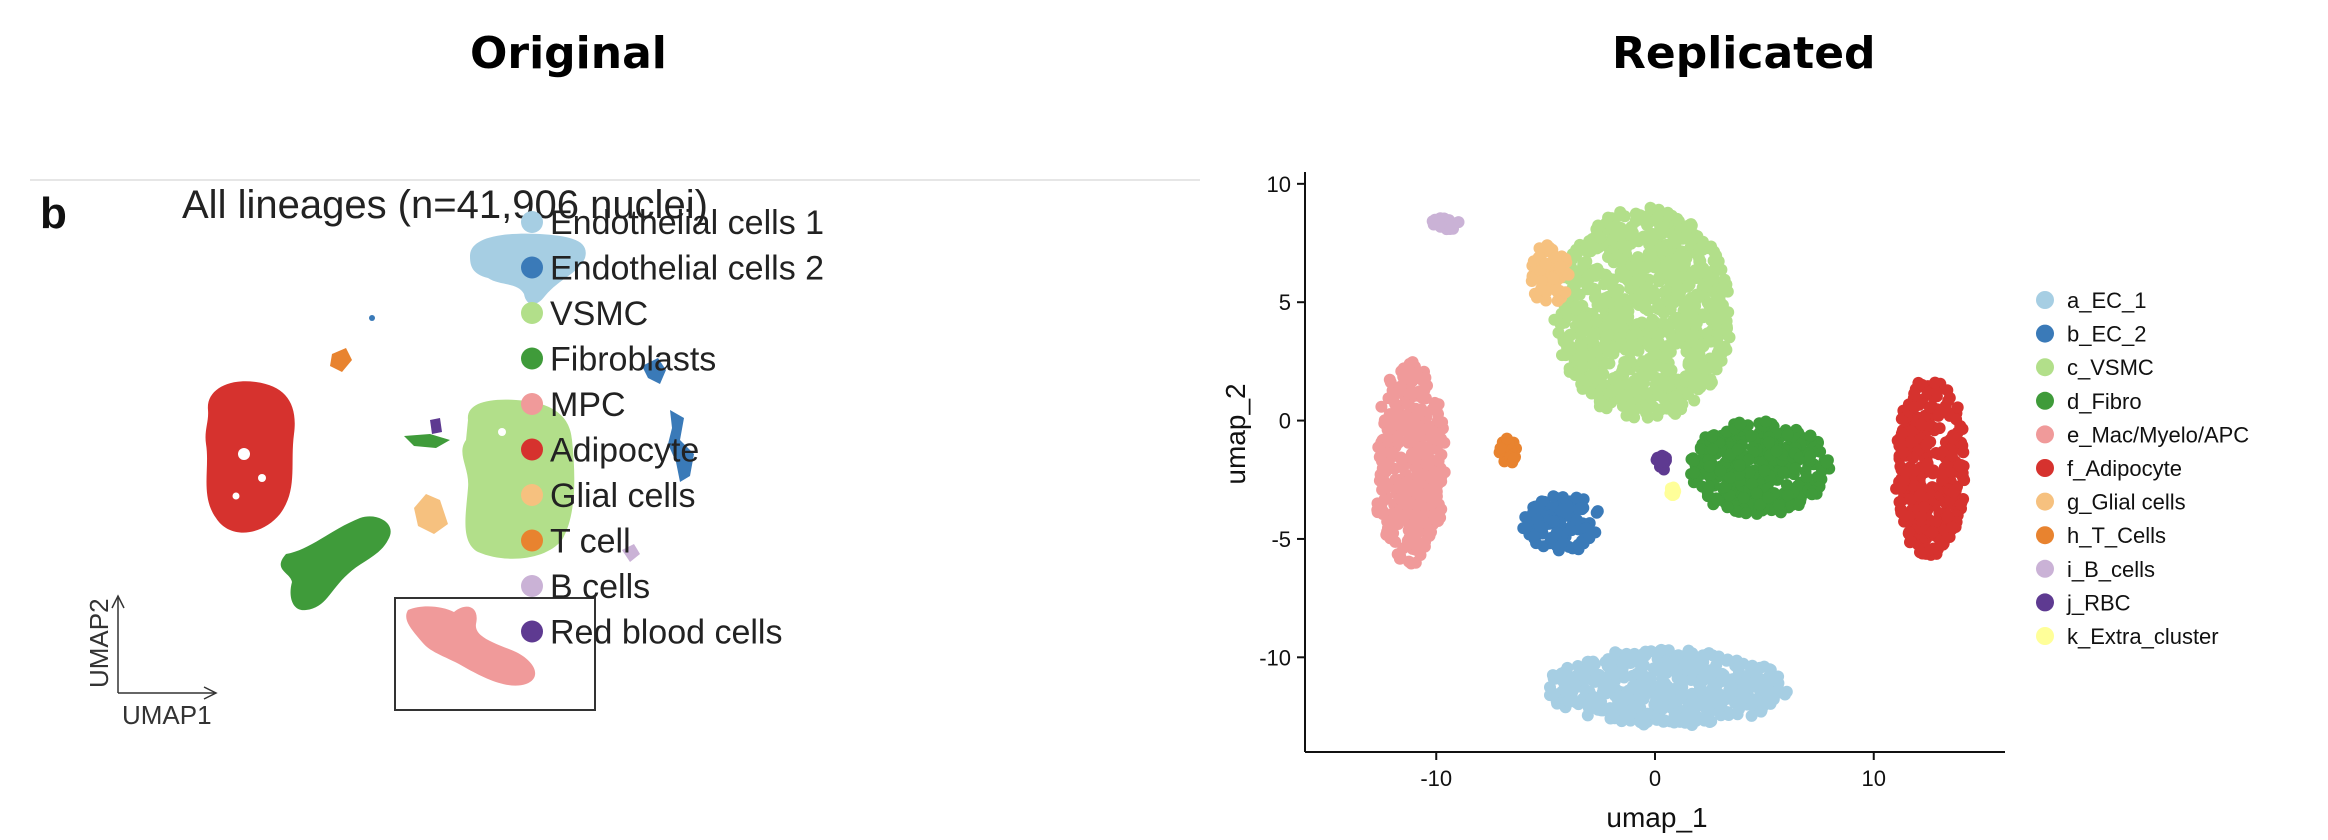  Describe the element at coordinates (427, 441) in the screenshot. I see `cluster-fibroblasts-small` at that location.